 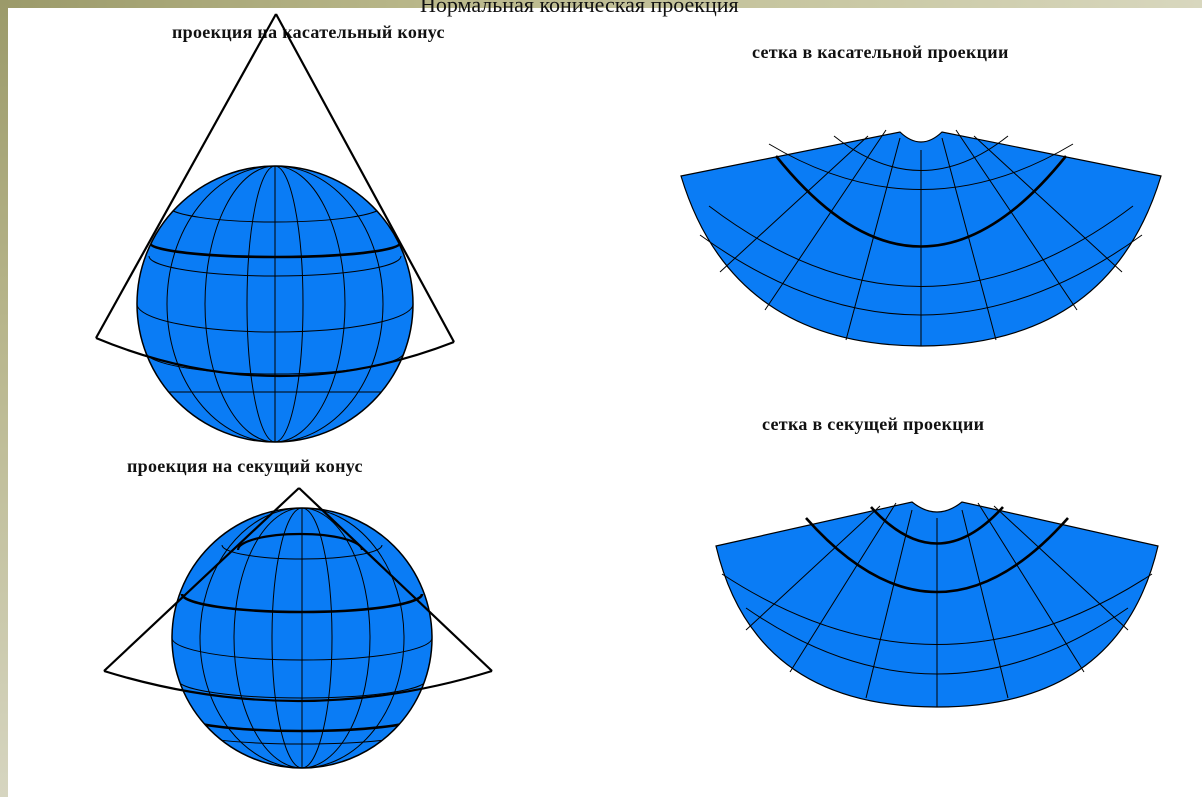 What do you see at coordinates (275, 304) in the screenshot?
I see `tangent-globe` at bounding box center [275, 304].